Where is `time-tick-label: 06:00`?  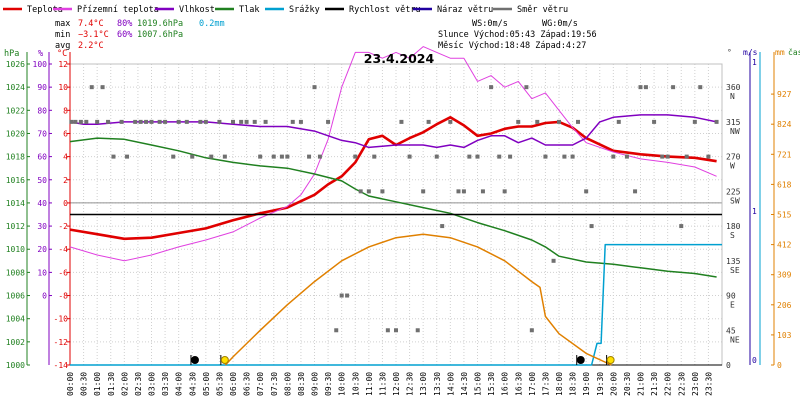 time-tick-label: 06:00 is located at coordinates (233, 384).